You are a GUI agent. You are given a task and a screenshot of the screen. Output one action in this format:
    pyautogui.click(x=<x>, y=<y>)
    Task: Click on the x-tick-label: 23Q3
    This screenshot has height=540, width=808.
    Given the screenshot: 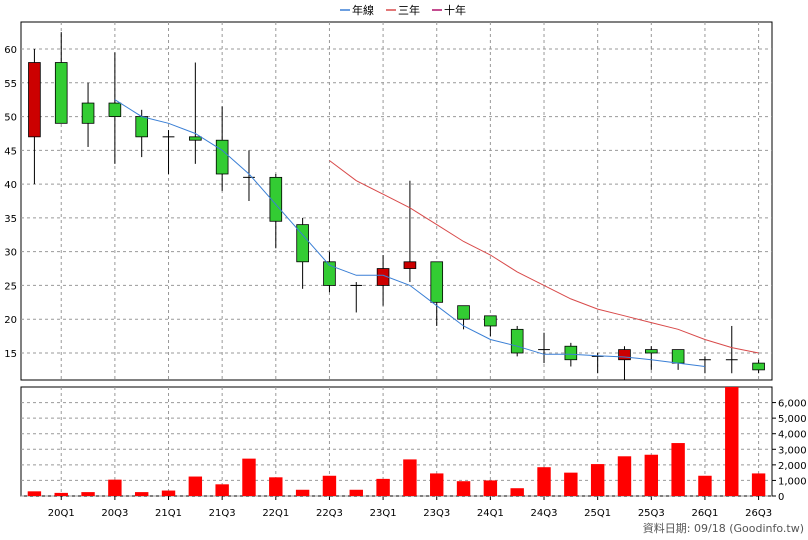 What is the action you would take?
    pyautogui.click(x=436, y=513)
    